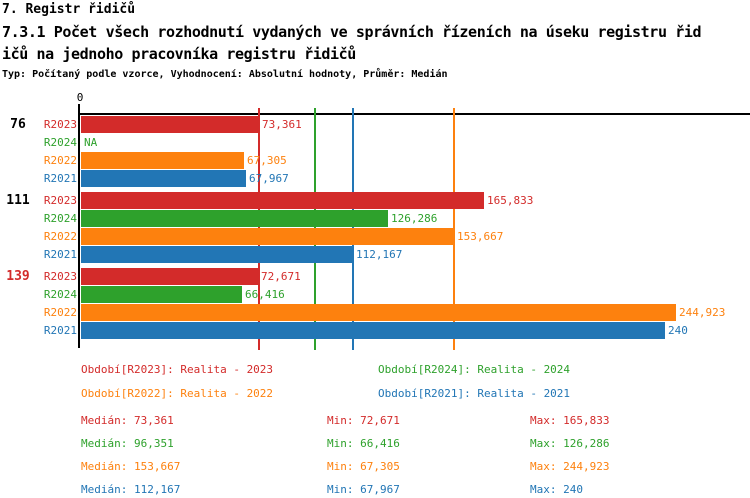  Describe the element at coordinates (474, 393) in the screenshot. I see `legend-item-r2021: Období[R2021]: Realita - 2021` at that location.